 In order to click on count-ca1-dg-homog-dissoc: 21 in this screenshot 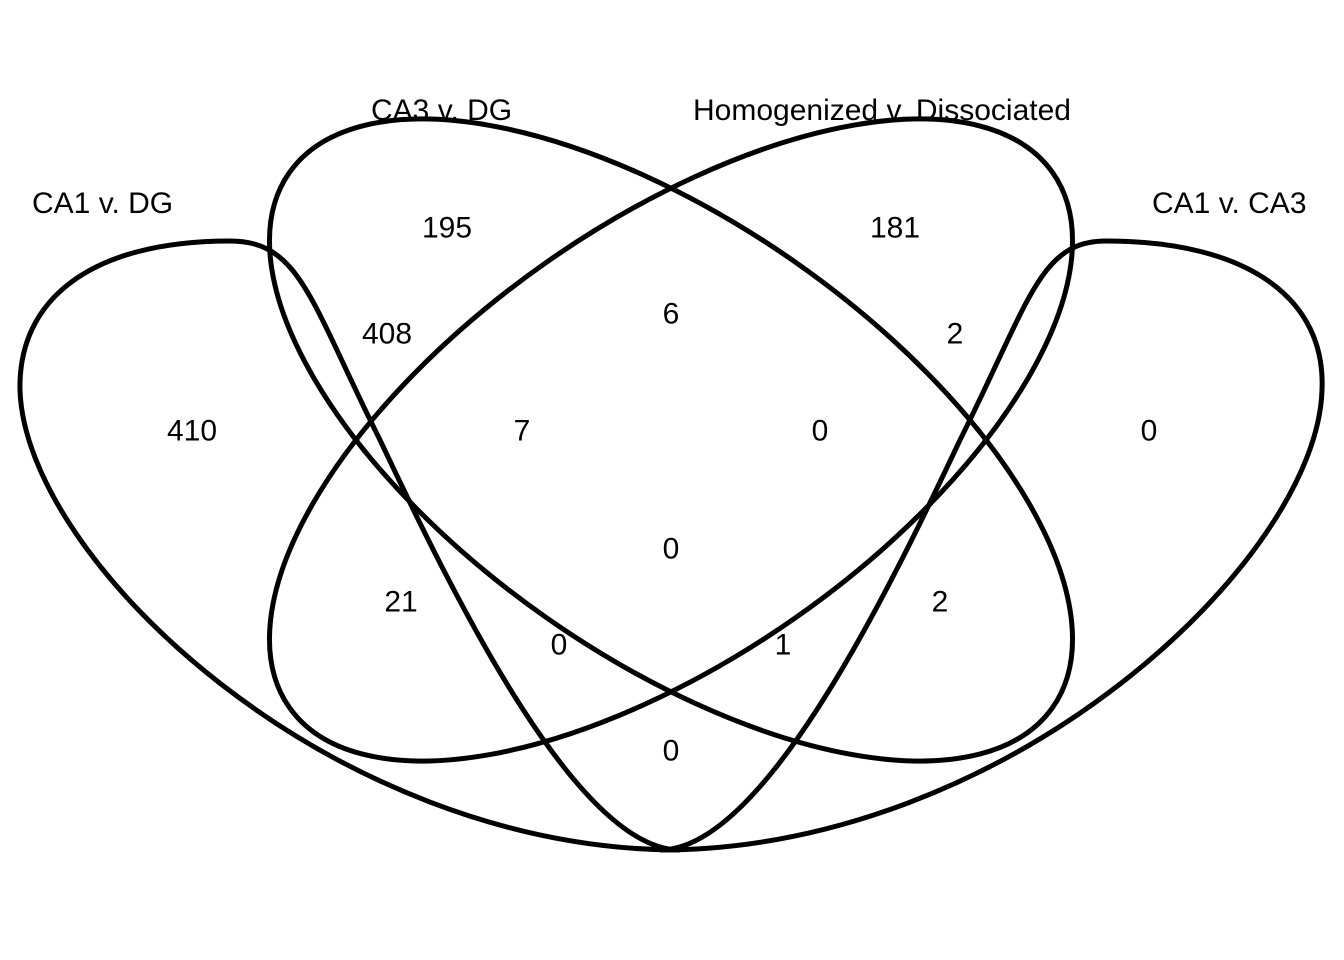, I will do `click(400, 602)`.